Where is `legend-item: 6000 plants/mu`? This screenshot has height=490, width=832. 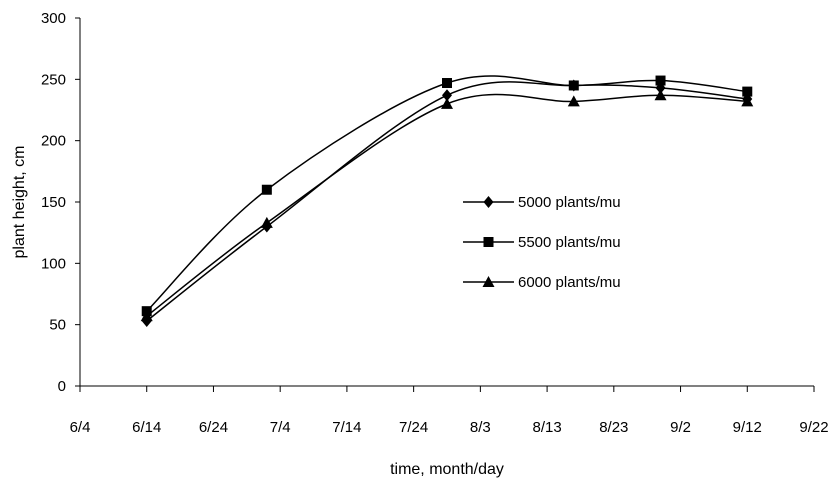 legend-item: 6000 plants/mu is located at coordinates (542, 282).